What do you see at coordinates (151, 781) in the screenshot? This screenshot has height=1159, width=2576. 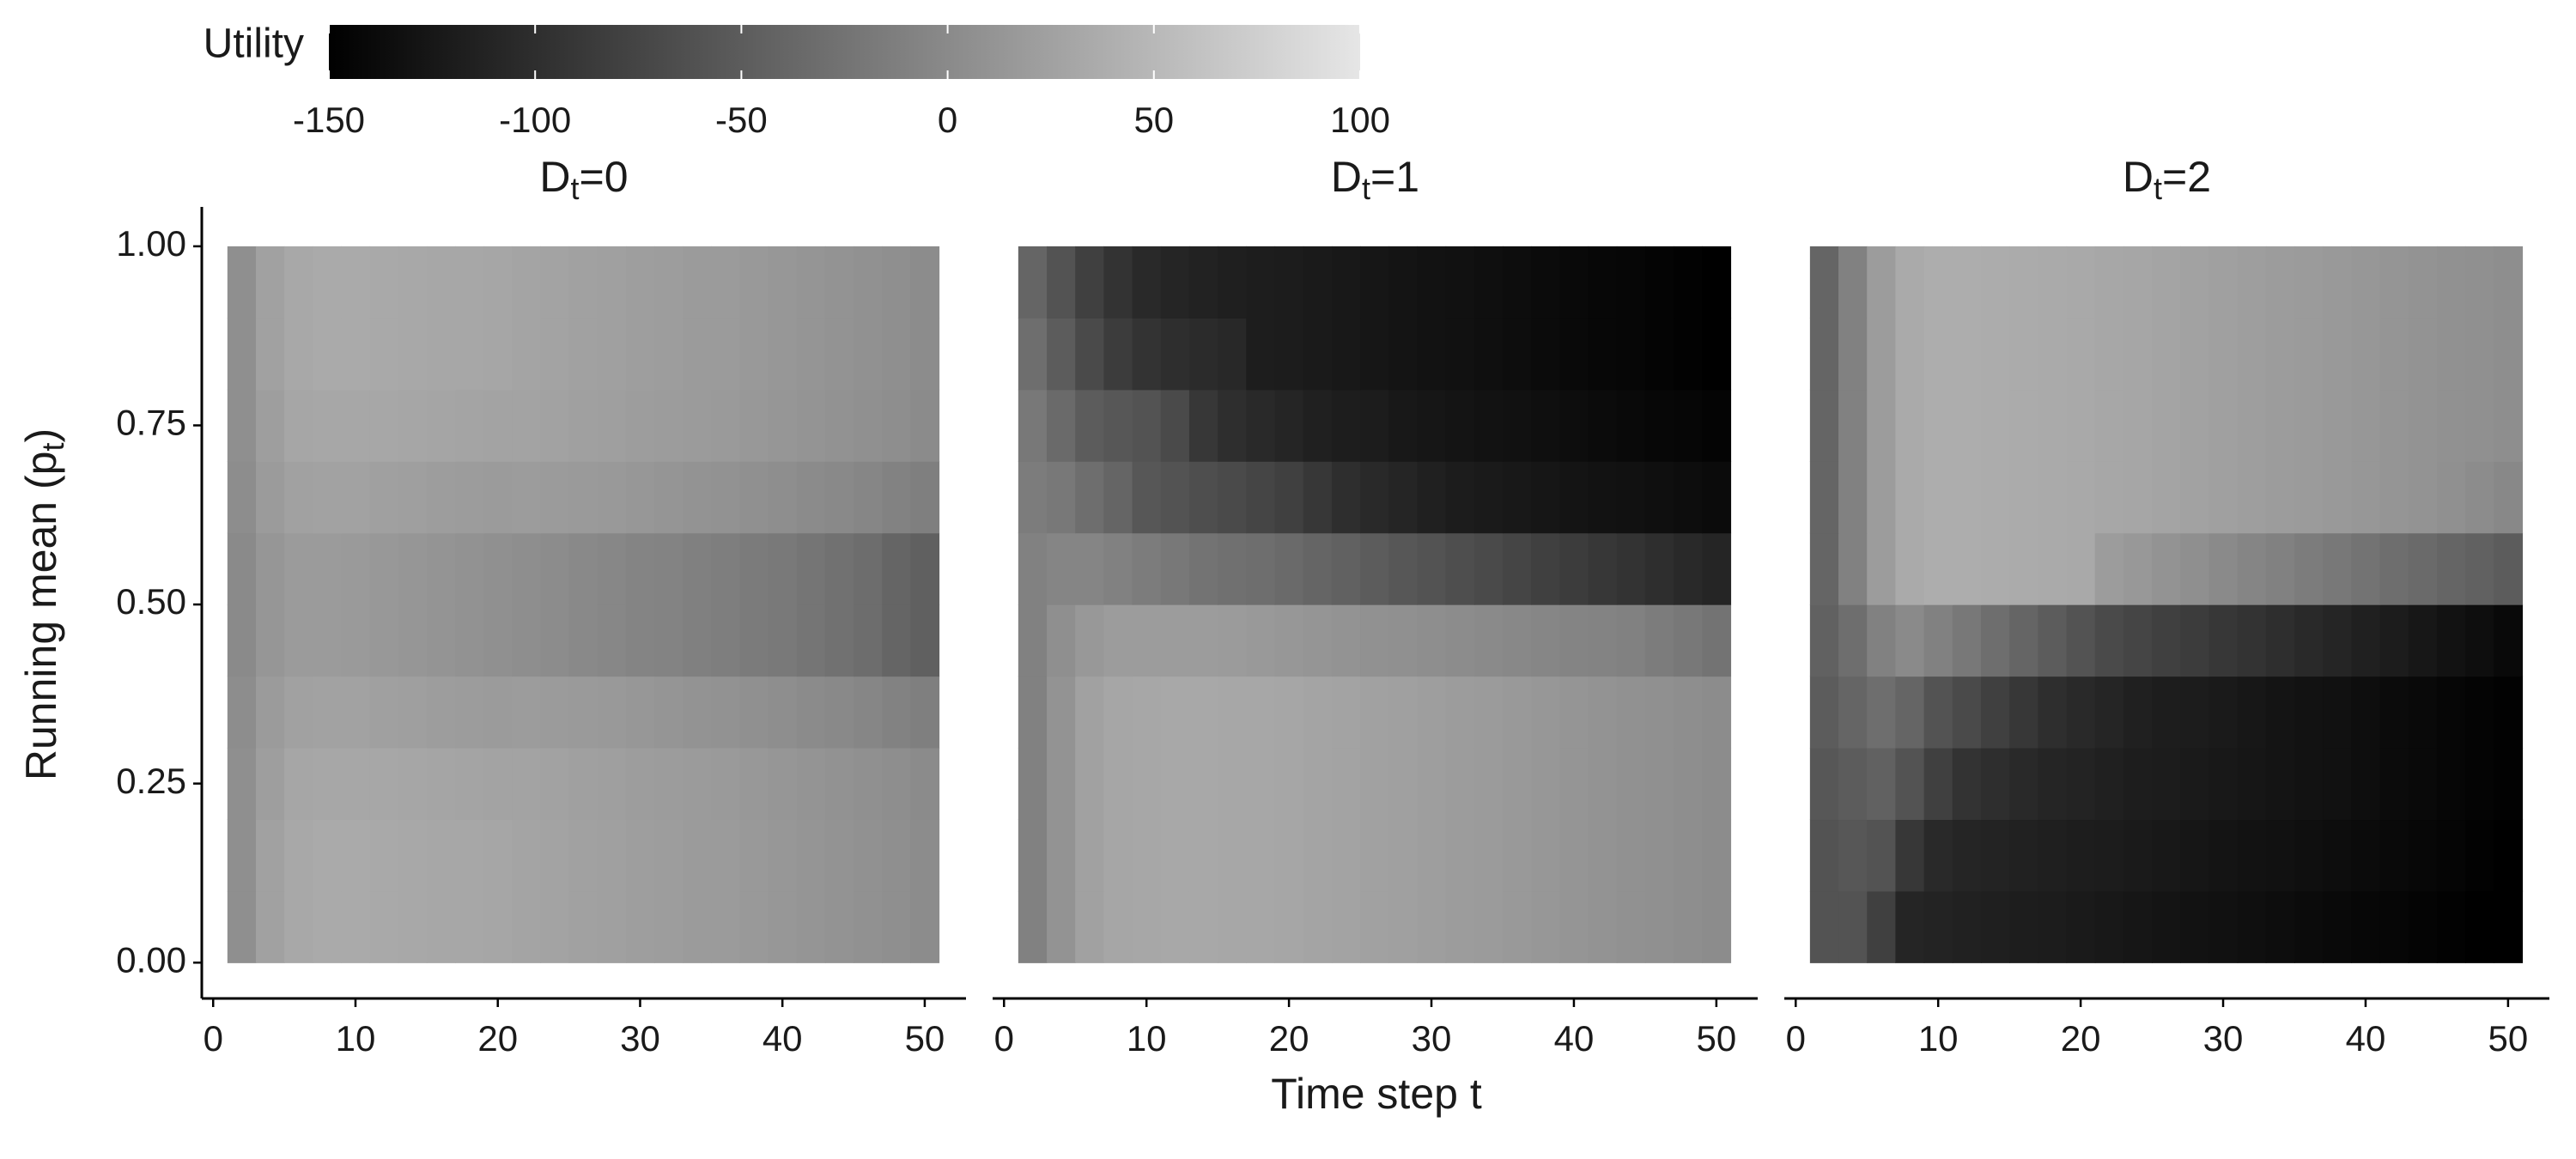 I see `y-tick-label: 0.25` at bounding box center [151, 781].